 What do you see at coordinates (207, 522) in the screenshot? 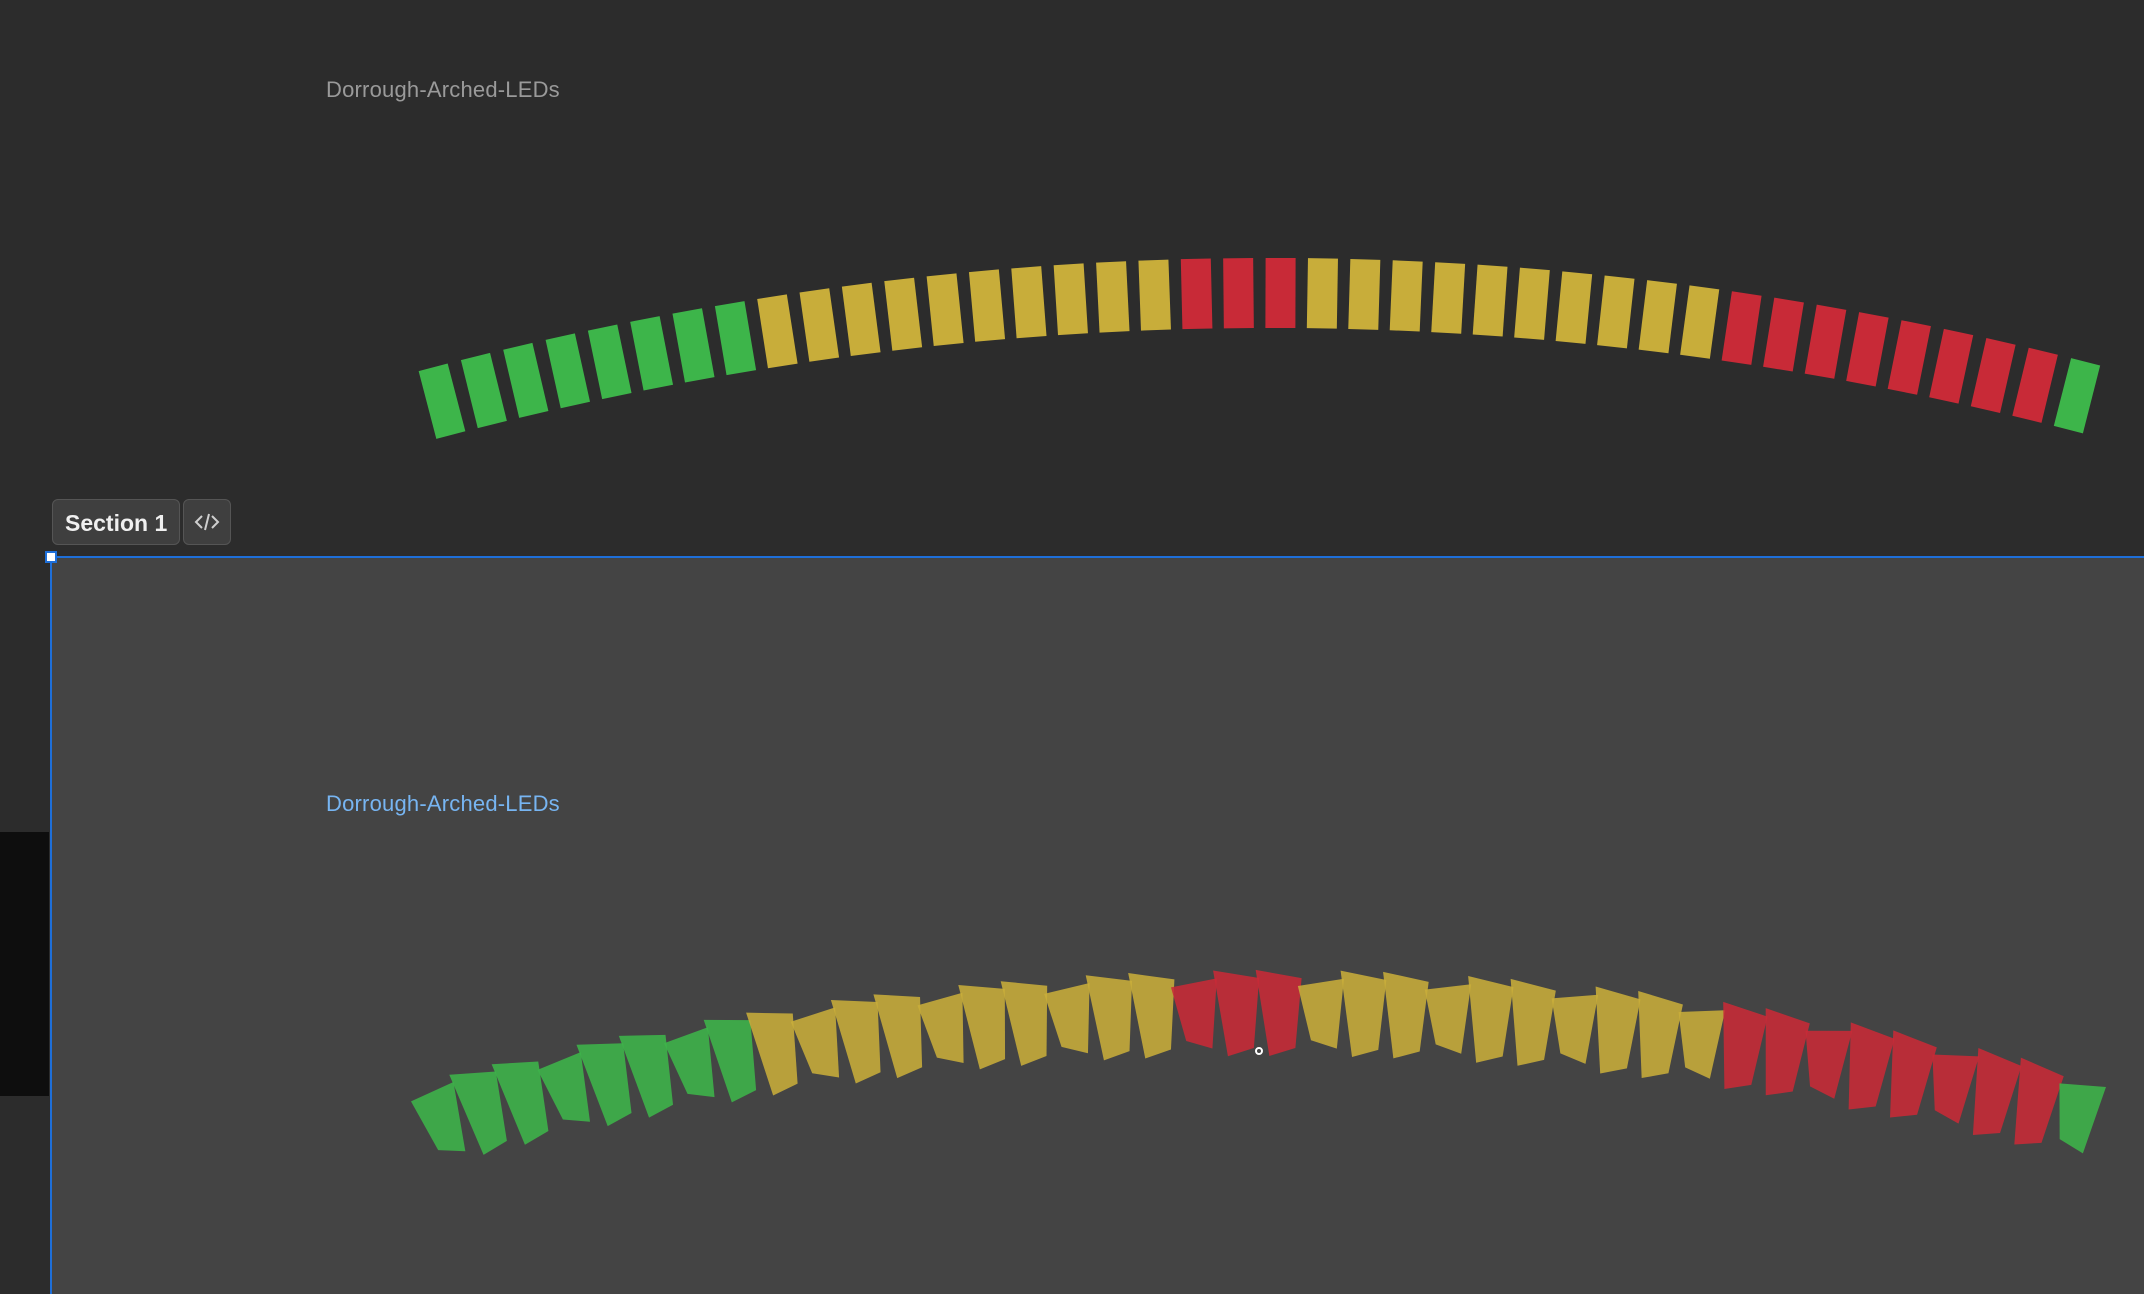
I see `code-view-button` at bounding box center [207, 522].